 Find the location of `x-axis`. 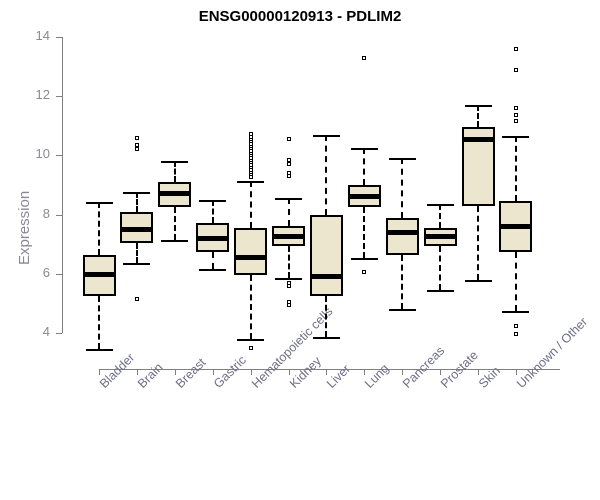

x-axis is located at coordinates (329, 369).